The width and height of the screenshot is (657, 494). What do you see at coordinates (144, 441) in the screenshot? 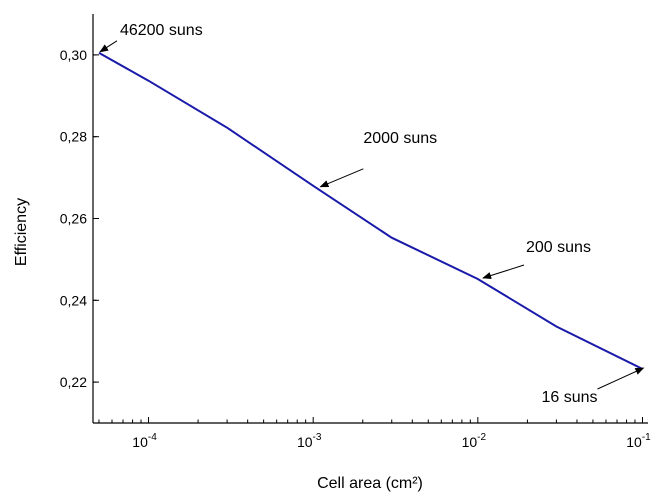
I see `x-tick-label: 10⁻⁴` at bounding box center [144, 441].